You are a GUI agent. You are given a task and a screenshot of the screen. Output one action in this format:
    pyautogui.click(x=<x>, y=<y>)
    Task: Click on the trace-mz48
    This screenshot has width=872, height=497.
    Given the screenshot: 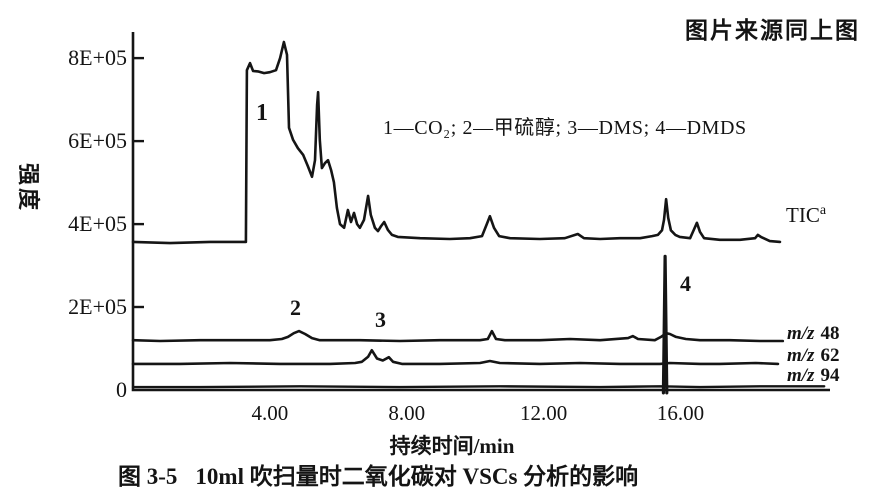 What is the action you would take?
    pyautogui.click(x=458, y=336)
    